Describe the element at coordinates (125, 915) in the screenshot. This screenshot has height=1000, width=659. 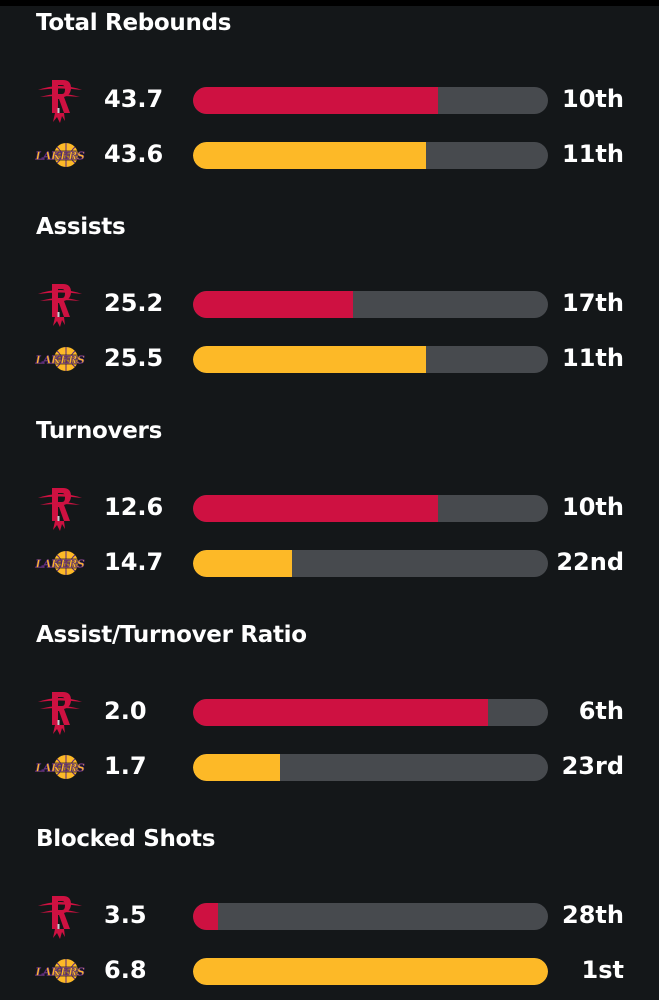
I see `stat-value: 3.5` at that location.